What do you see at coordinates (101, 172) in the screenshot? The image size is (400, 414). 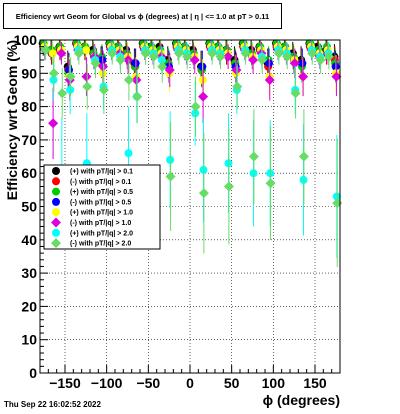 I see `legend-label: (+) with pT/|q| > 0.1` at bounding box center [101, 172].